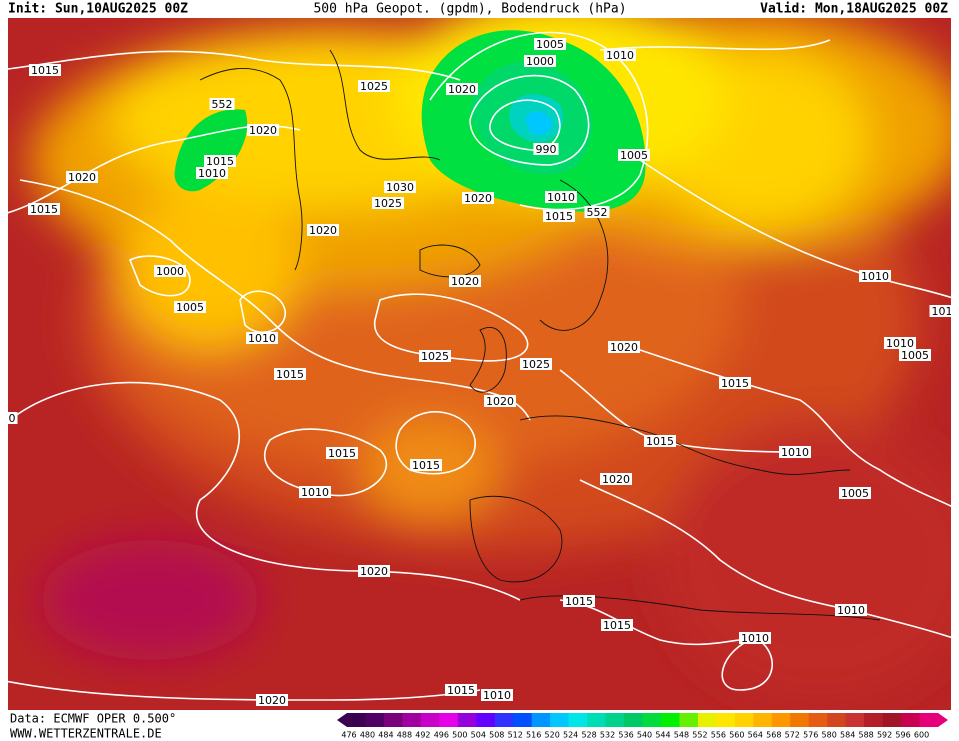 This screenshot has width=959, height=741. What do you see at coordinates (736, 735) in the screenshot?
I see `scale-label: 560` at bounding box center [736, 735].